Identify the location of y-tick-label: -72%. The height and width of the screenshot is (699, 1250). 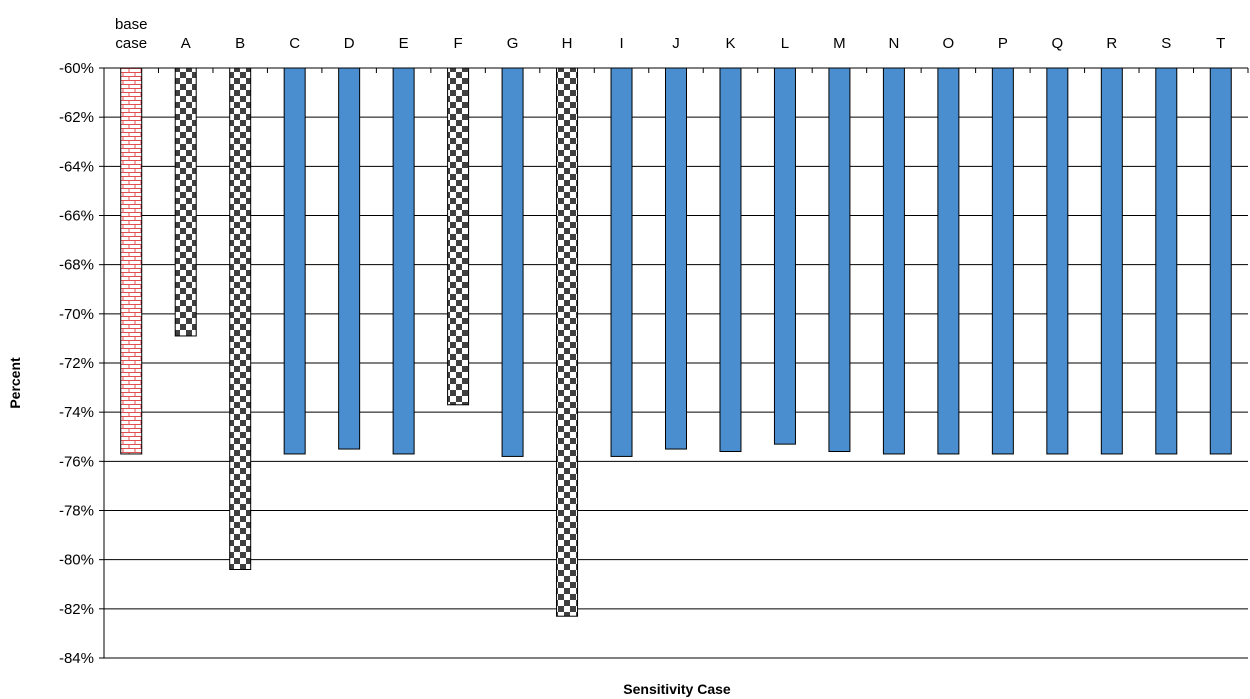
(76, 363).